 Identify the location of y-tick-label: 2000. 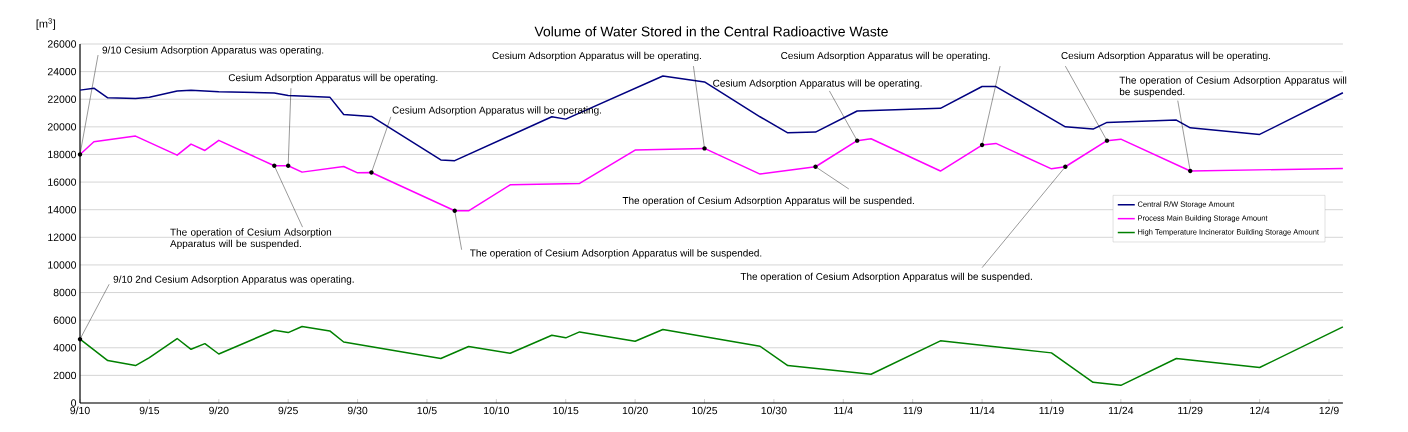
(65, 375).